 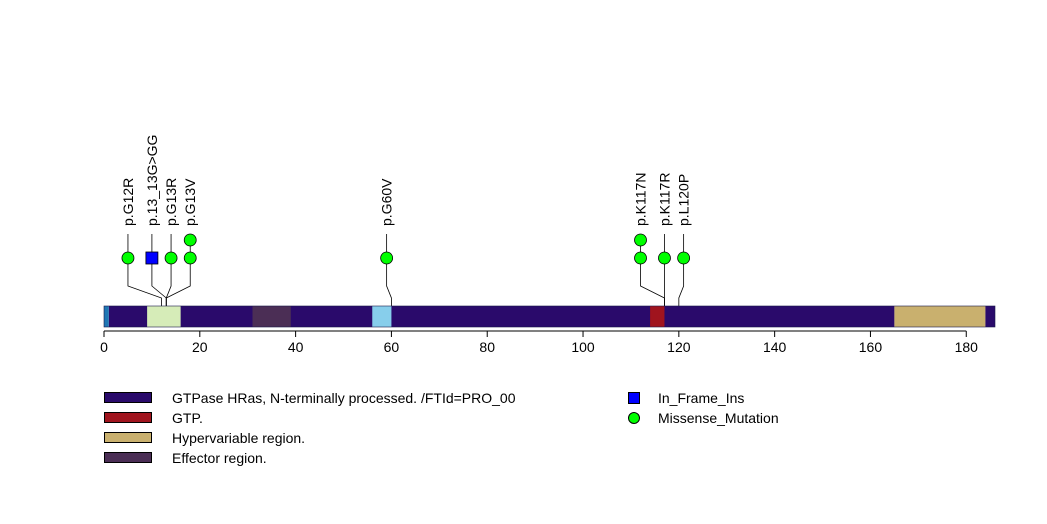 I want to click on connector-lines, so click(x=406, y=270).